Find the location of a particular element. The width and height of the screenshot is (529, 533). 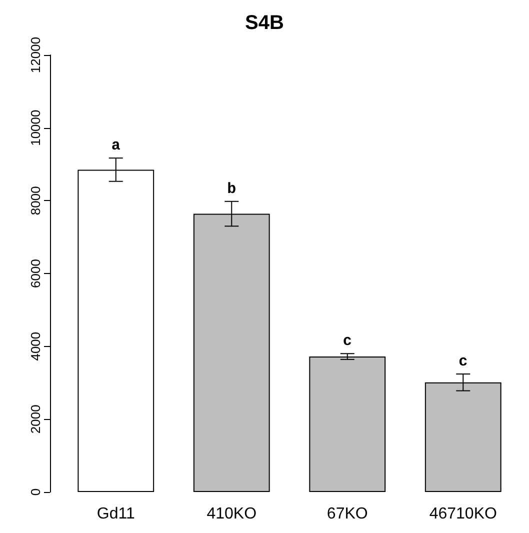

y-tick-label: 2000 is located at coordinates (35, 419).